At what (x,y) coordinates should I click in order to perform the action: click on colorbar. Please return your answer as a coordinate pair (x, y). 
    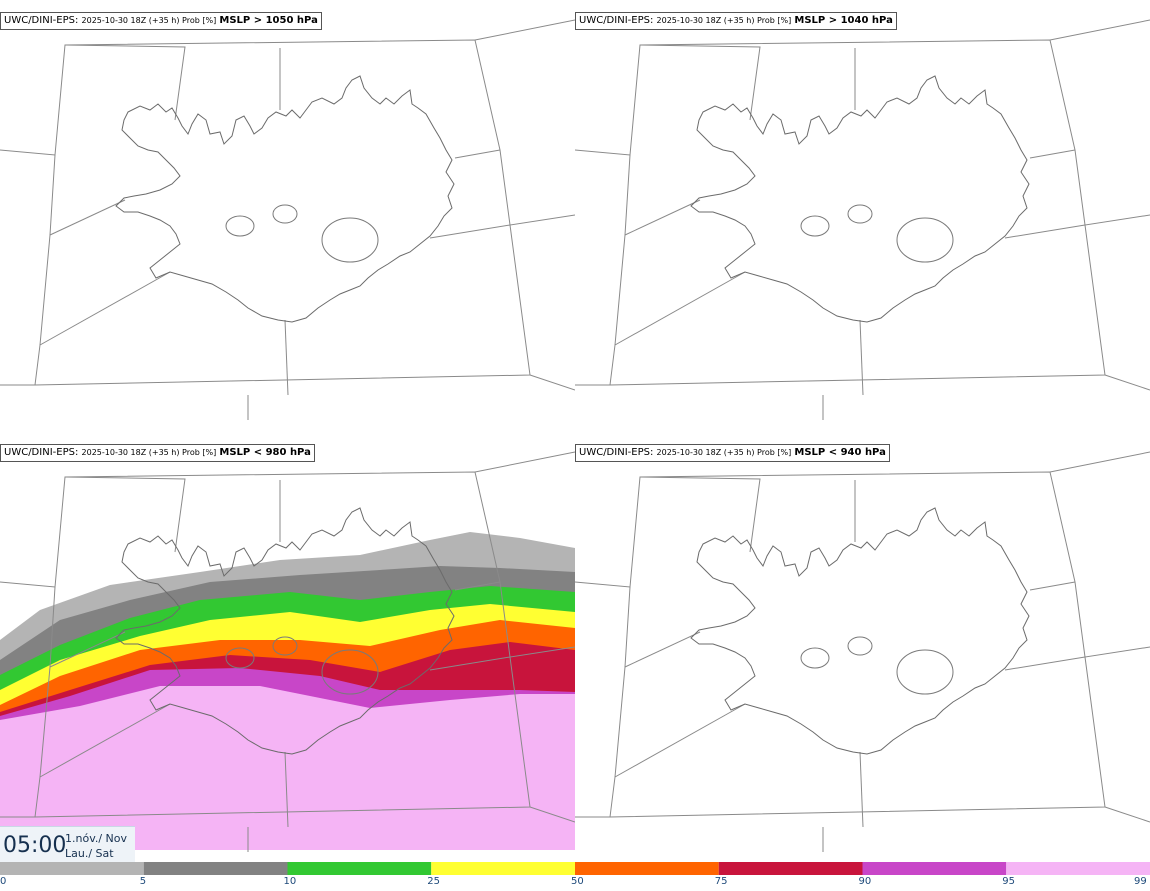
    Looking at the image, I should click on (575, 868).